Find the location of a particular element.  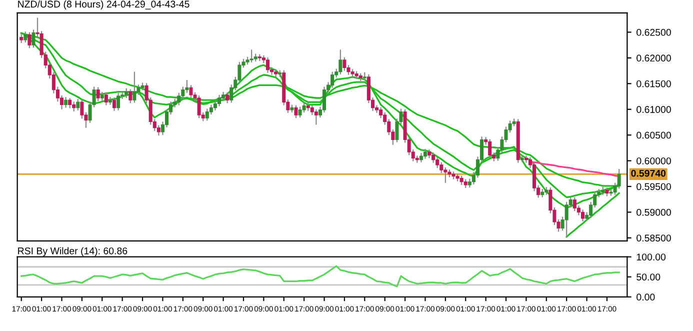

chart-title: NZD/USD (8 Hours) 24-04-29_04-43-45 is located at coordinates (104, 5).